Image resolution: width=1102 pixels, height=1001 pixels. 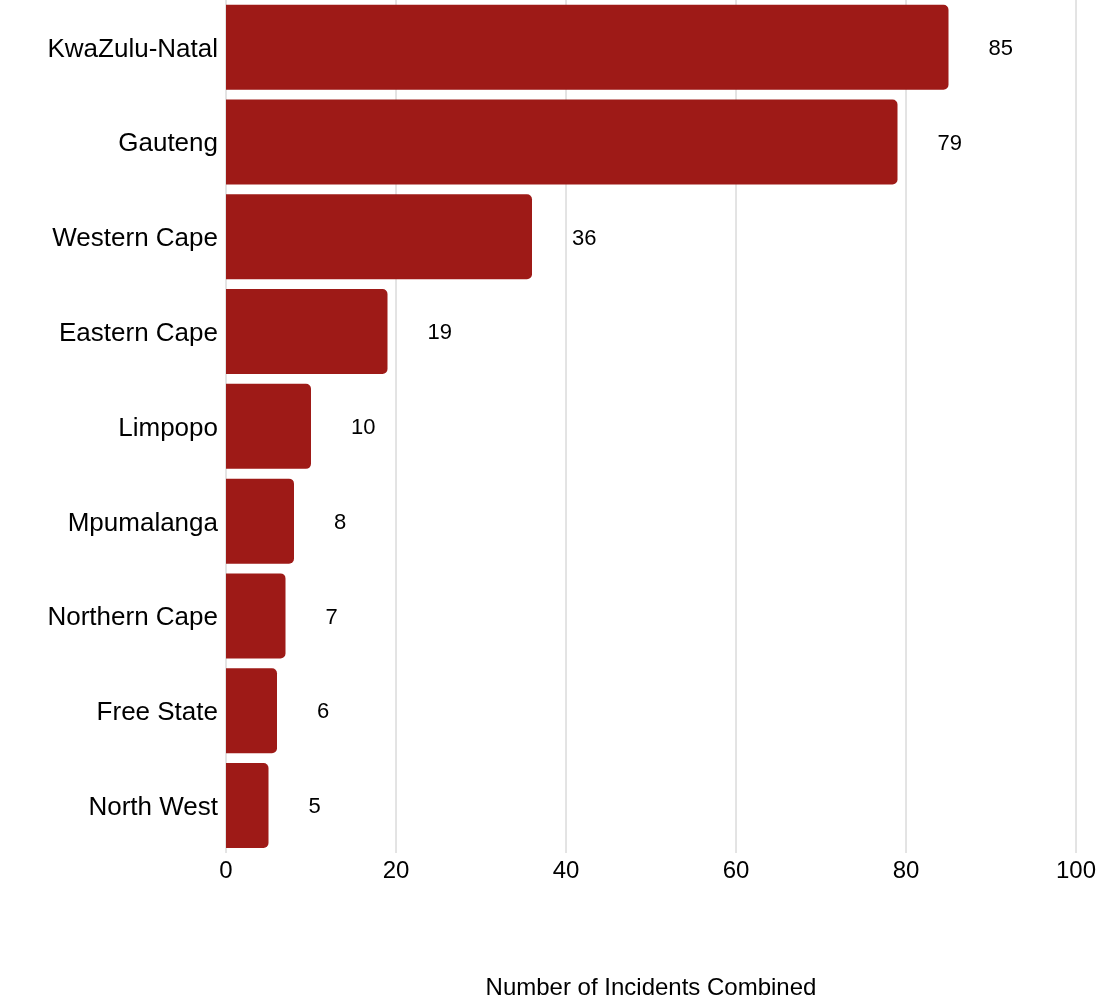 What do you see at coordinates (1000, 48) in the screenshot?
I see `data-label: 85` at bounding box center [1000, 48].